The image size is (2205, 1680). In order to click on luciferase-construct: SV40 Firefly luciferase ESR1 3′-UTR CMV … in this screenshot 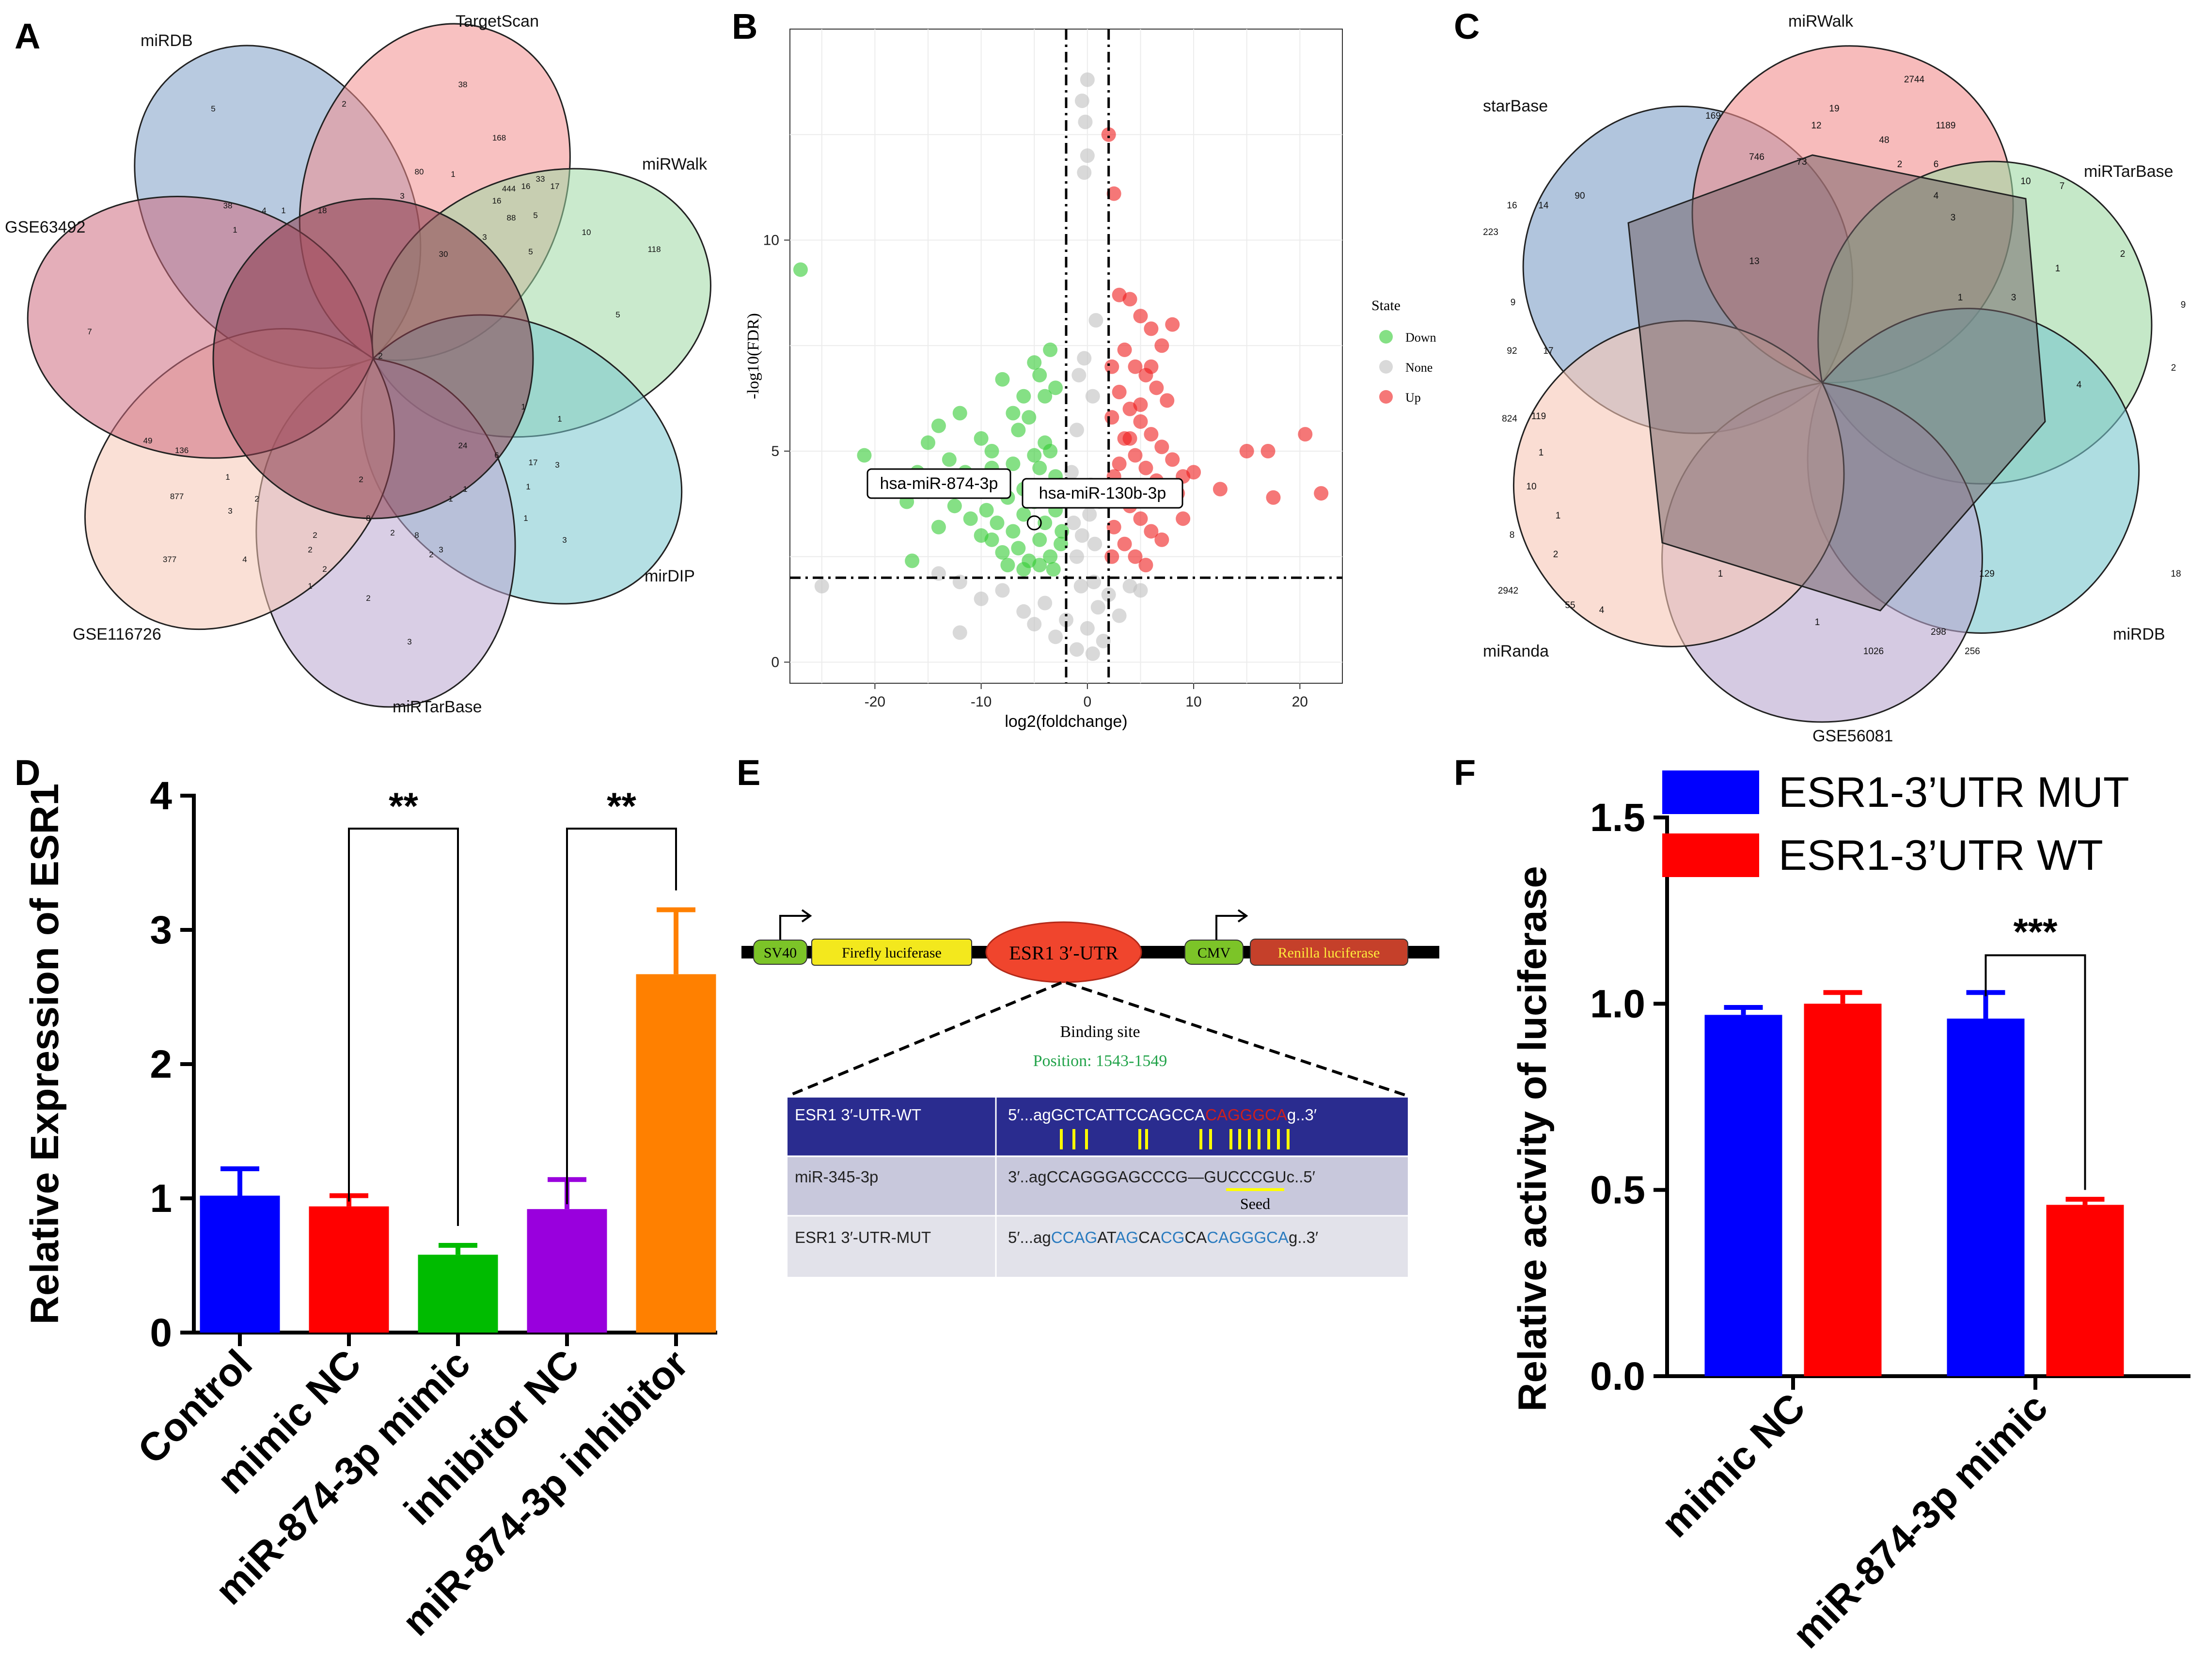, I will do `click(1090, 1093)`.